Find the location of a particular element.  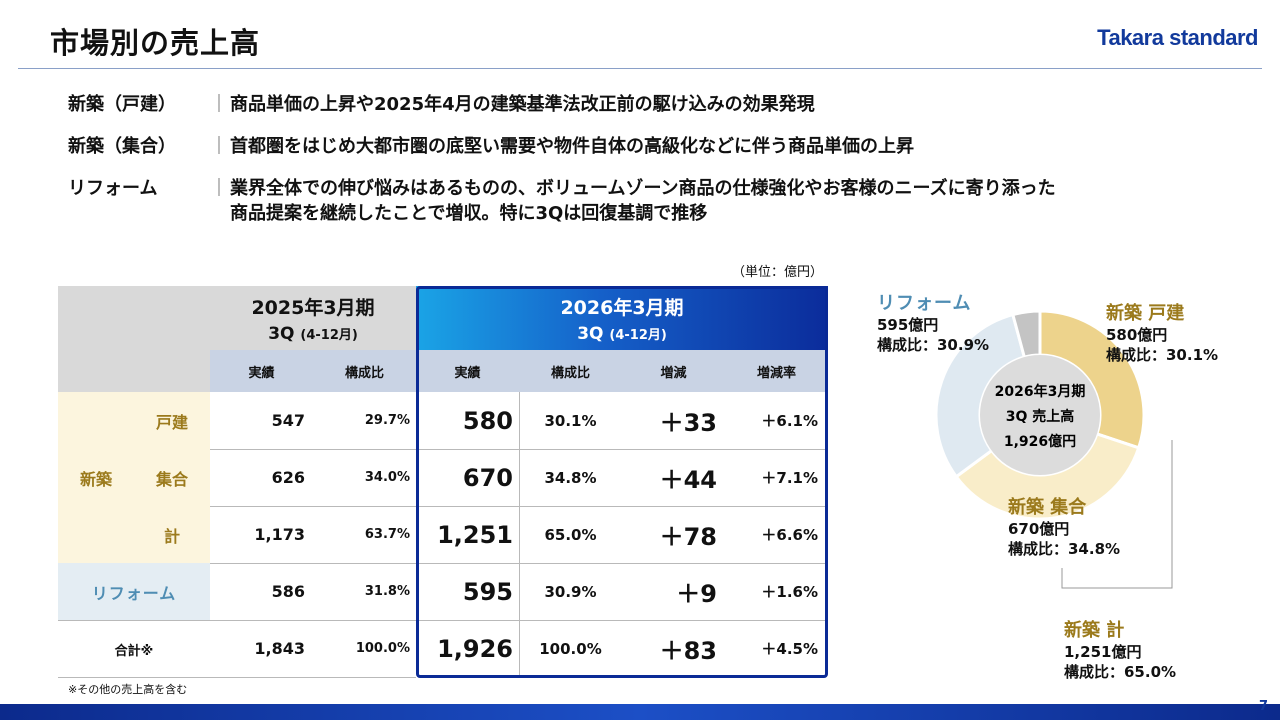

change-value: ＋78 is located at coordinates (688, 537).